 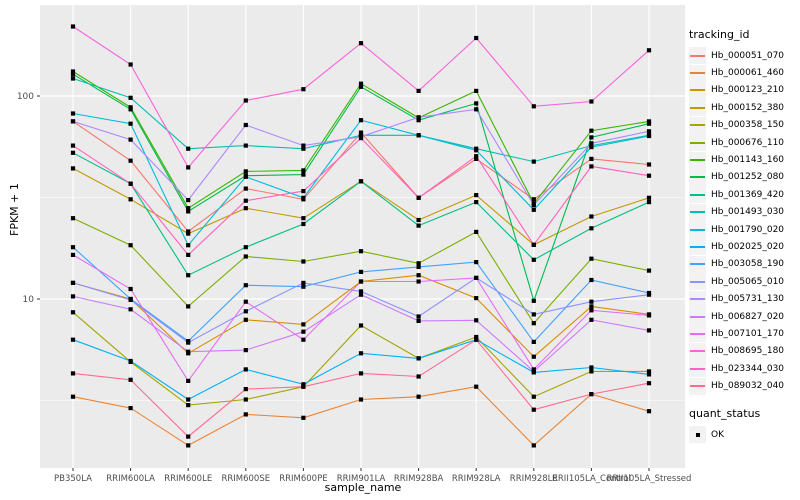 I want to click on x-tick-label: RRIM600LE, so click(x=188, y=479).